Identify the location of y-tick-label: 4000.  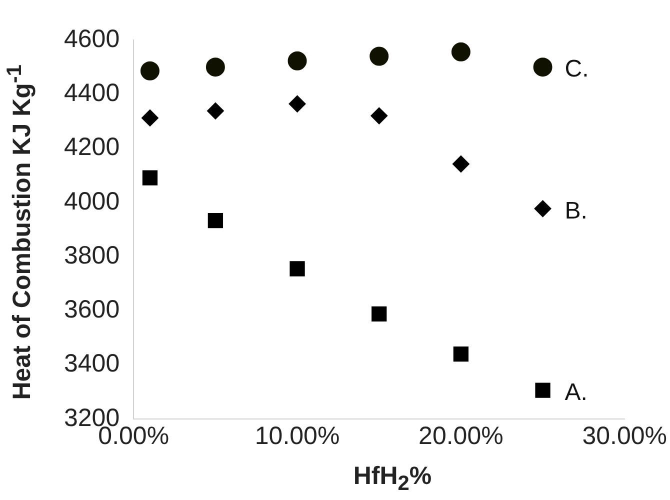
(92, 201).